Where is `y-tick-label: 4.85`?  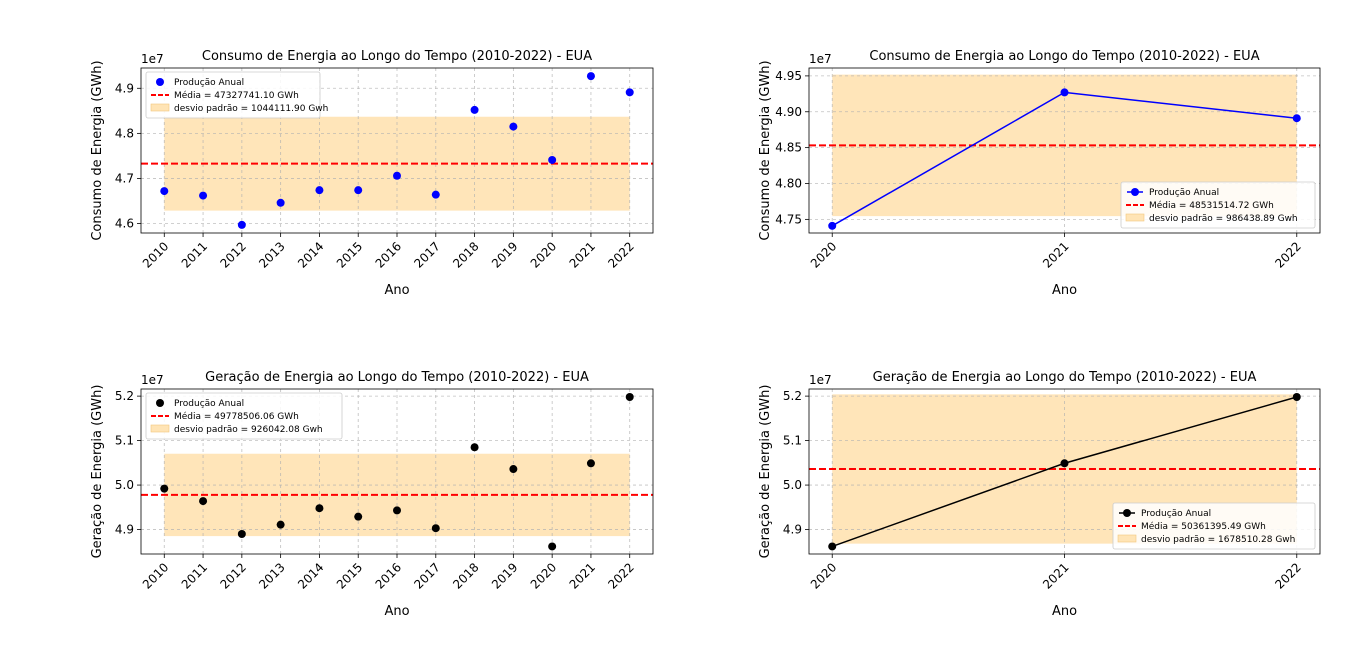 y-tick-label: 4.85 is located at coordinates (788, 148).